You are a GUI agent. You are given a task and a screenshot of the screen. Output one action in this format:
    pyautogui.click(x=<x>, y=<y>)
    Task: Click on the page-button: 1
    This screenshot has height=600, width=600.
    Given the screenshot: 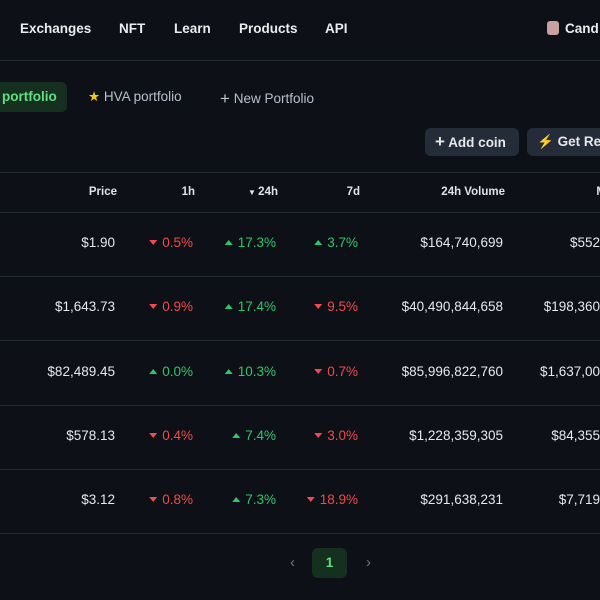 What is the action you would take?
    pyautogui.click(x=329, y=563)
    